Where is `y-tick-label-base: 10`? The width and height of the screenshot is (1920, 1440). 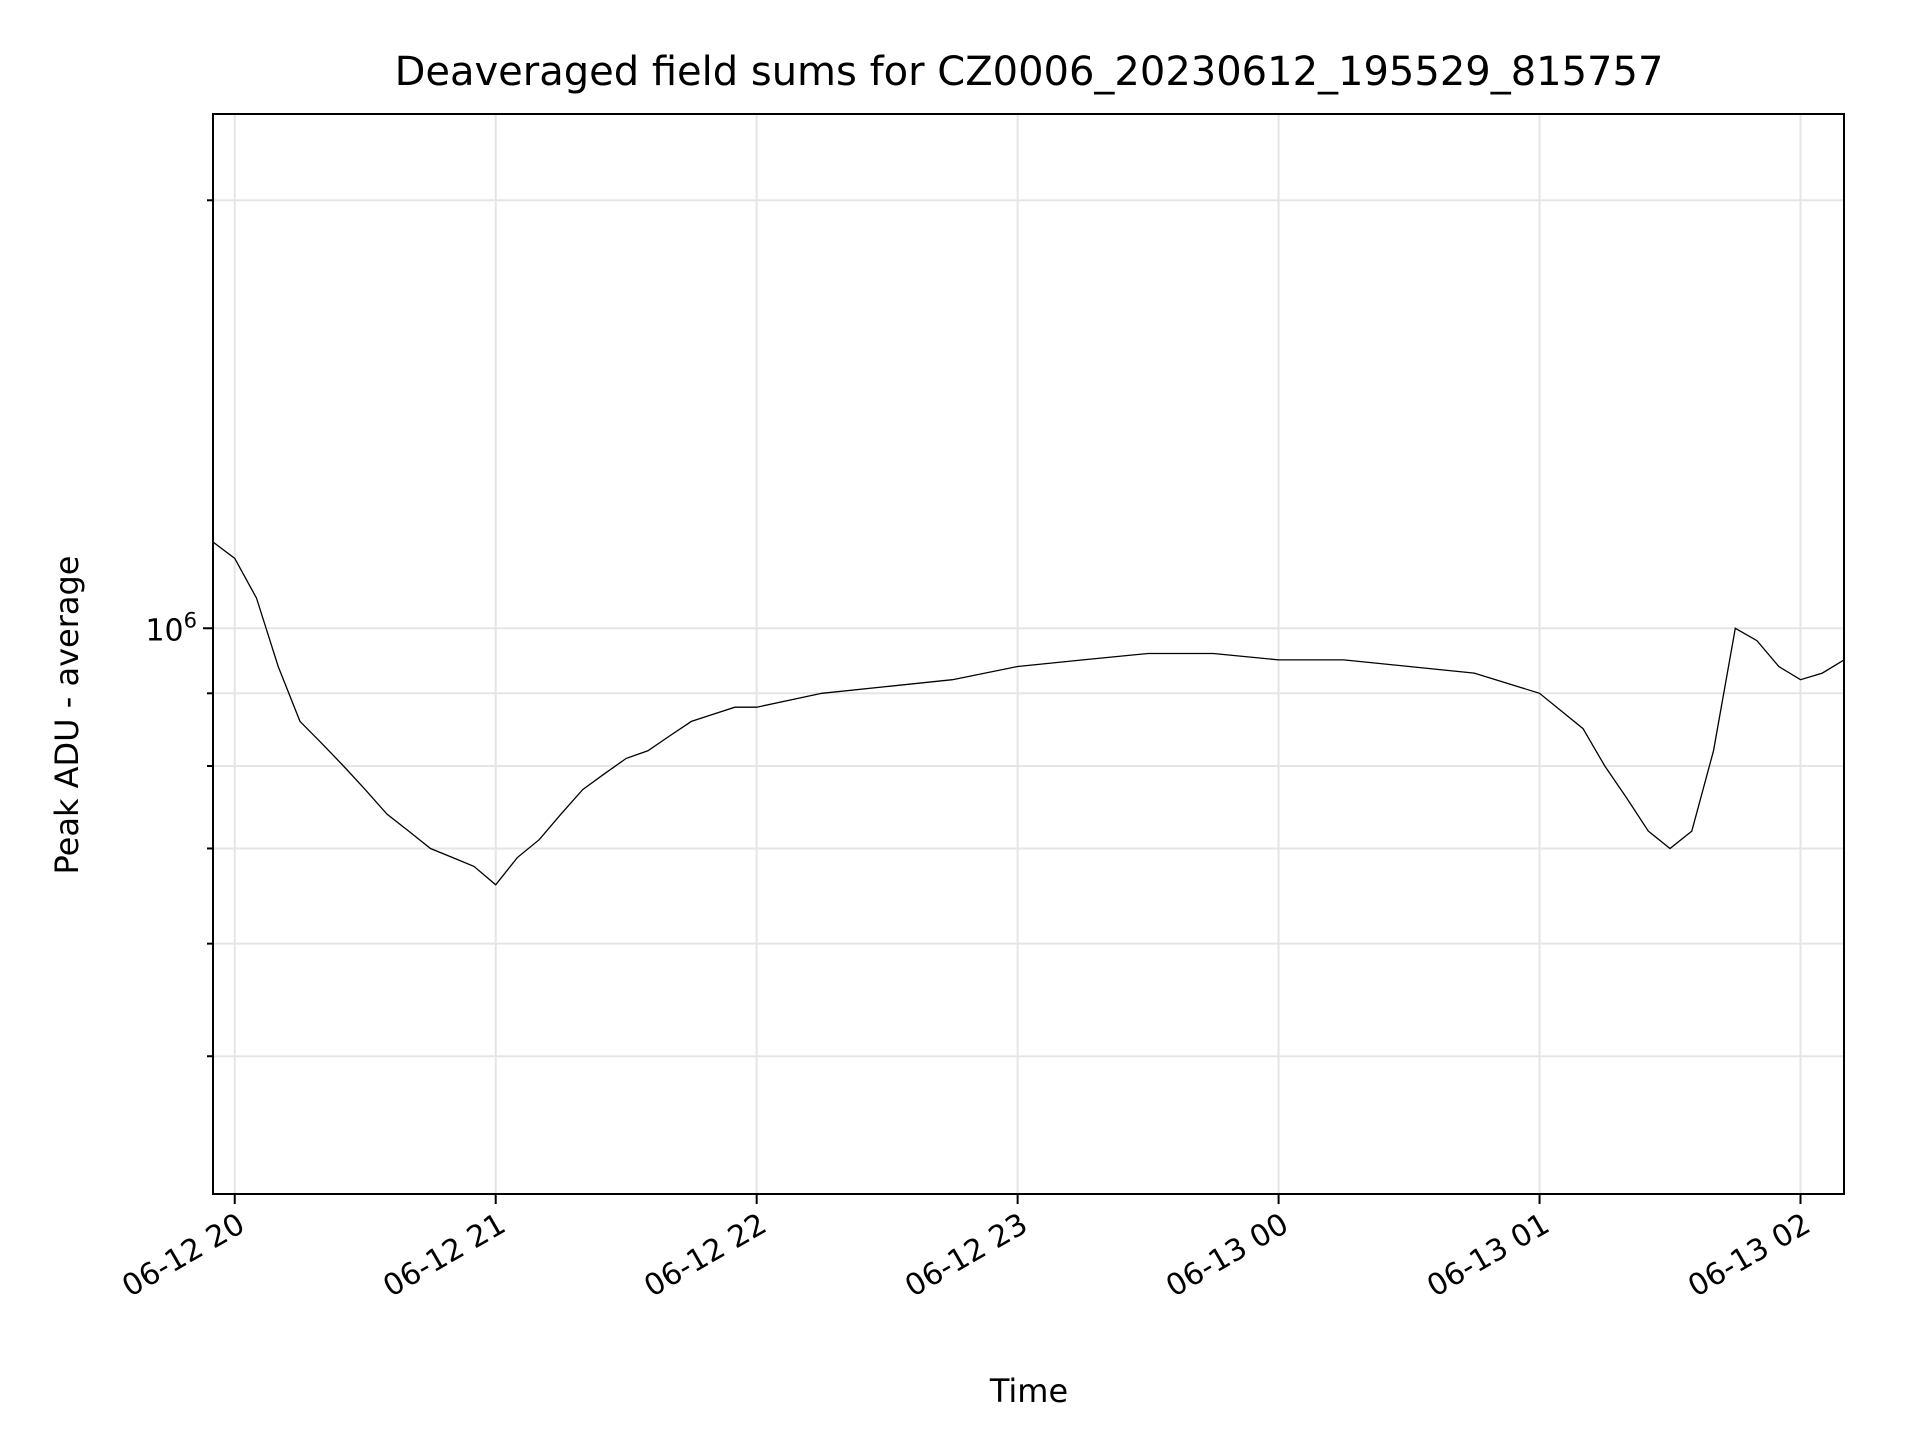 y-tick-label-base: 10 is located at coordinates (164, 630).